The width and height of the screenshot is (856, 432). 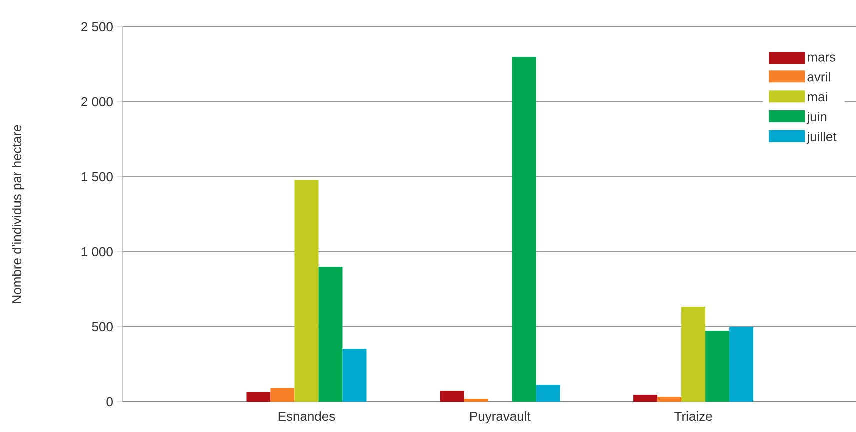 What do you see at coordinates (307, 417) in the screenshot?
I see `x-tick-label: Esnandes` at bounding box center [307, 417].